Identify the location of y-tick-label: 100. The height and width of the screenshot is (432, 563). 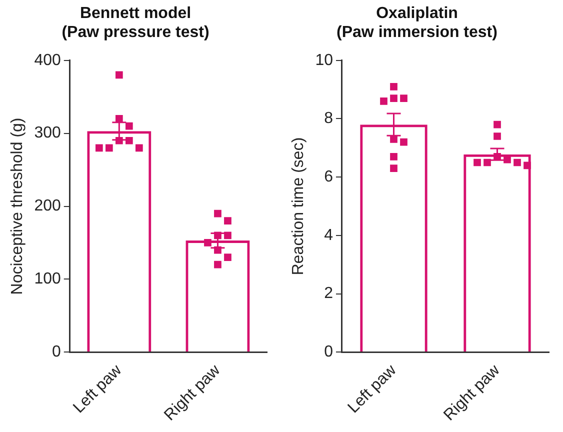
(47, 279).